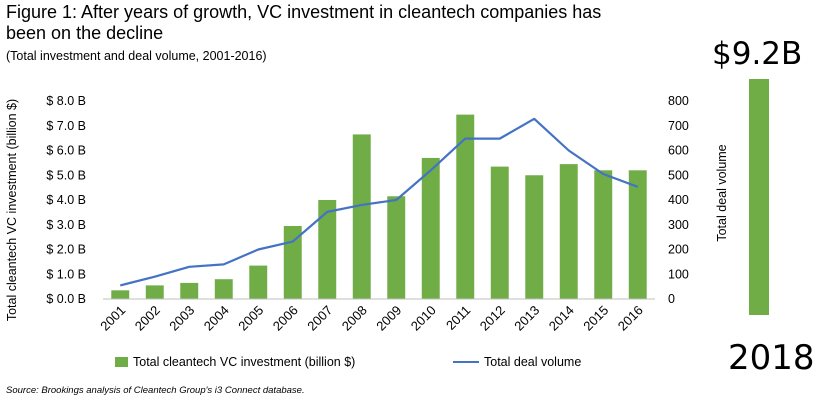 The height and width of the screenshot is (404, 834). I want to click on y-tick-label: $ 4.0 B, so click(66, 200).